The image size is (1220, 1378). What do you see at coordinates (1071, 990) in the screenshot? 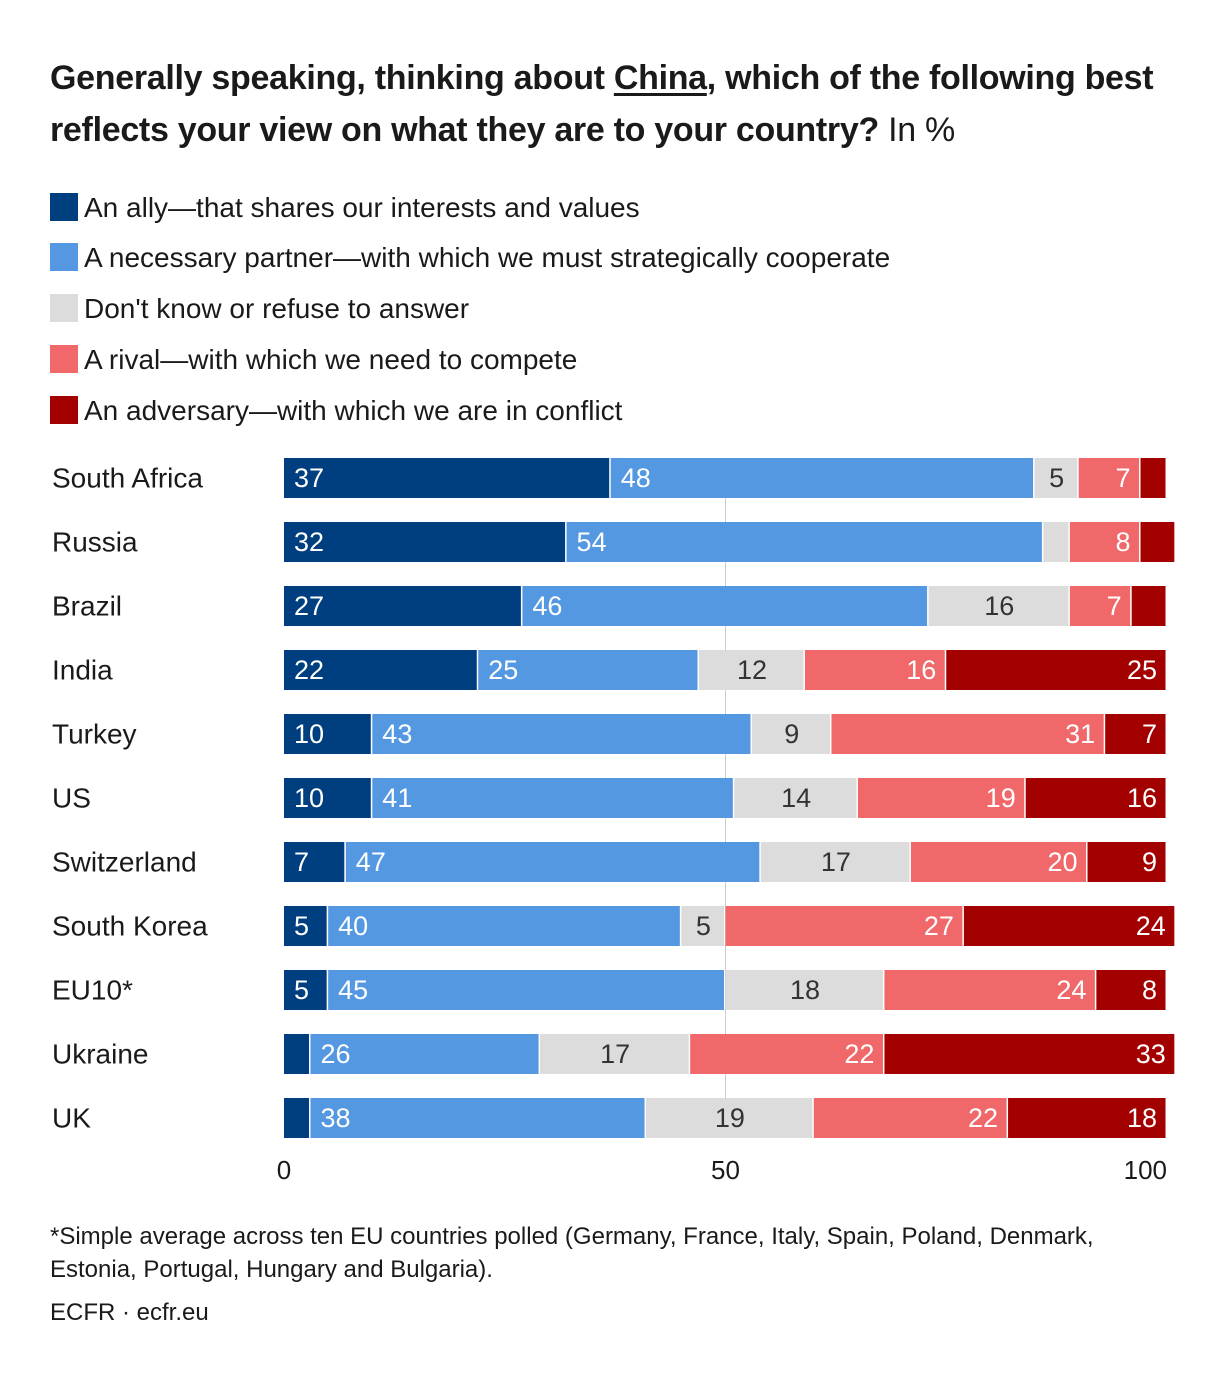
I see `data-label-eu10-rival: 24` at bounding box center [1071, 990].